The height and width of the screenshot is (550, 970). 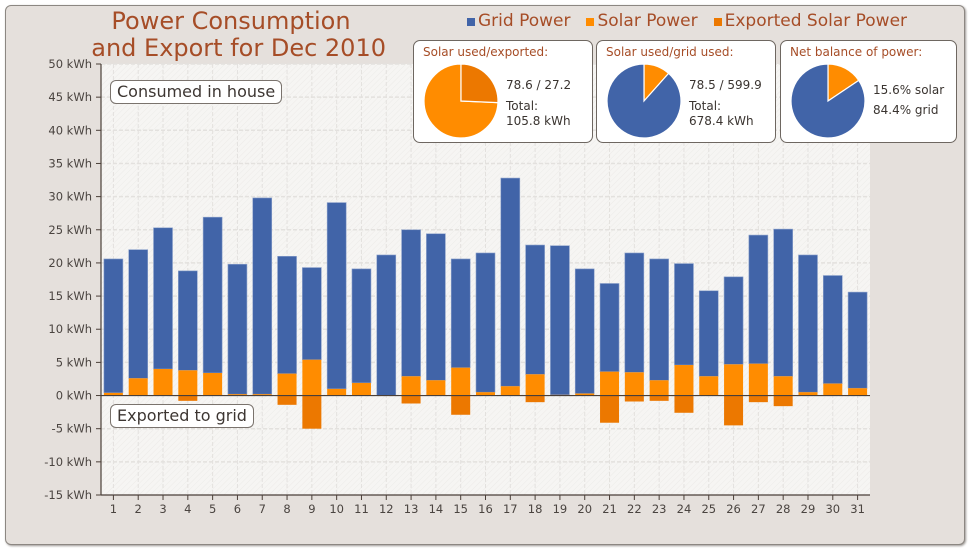 What do you see at coordinates (721, 121) in the screenshot?
I see `card-total-value: 678.4 kWh` at bounding box center [721, 121].